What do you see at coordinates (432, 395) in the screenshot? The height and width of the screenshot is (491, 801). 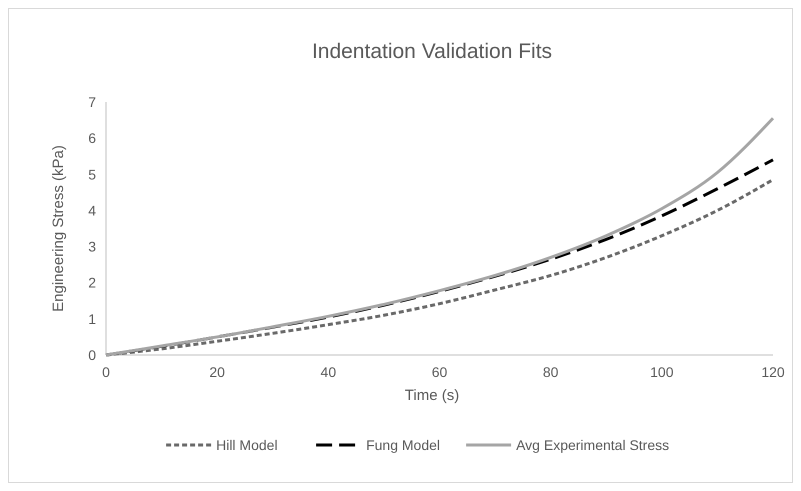 I see `x-axis-title: Time (s)` at bounding box center [432, 395].